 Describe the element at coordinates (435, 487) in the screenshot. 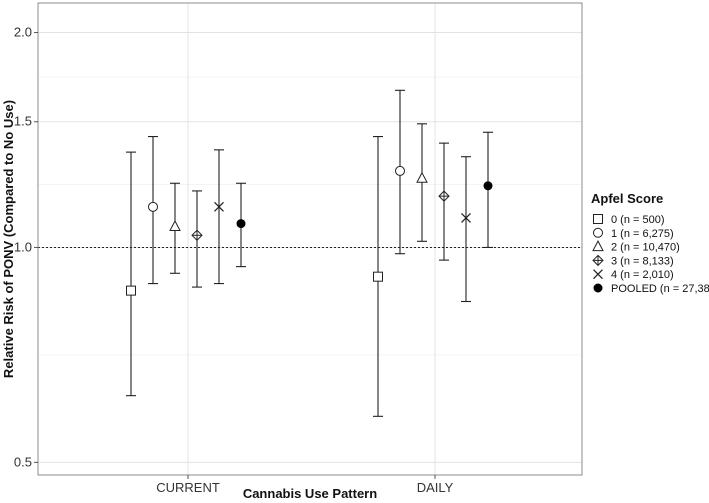

I see `x-tick-label: DAILY` at that location.